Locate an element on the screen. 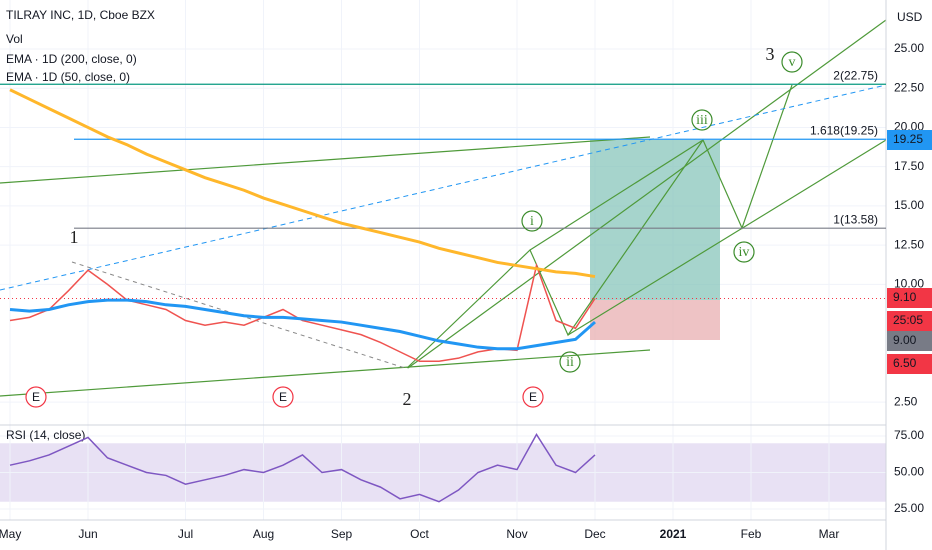 This screenshot has width=932, height=550. legend-item: EMA · 1D (50, close, 0) is located at coordinates (68, 77).